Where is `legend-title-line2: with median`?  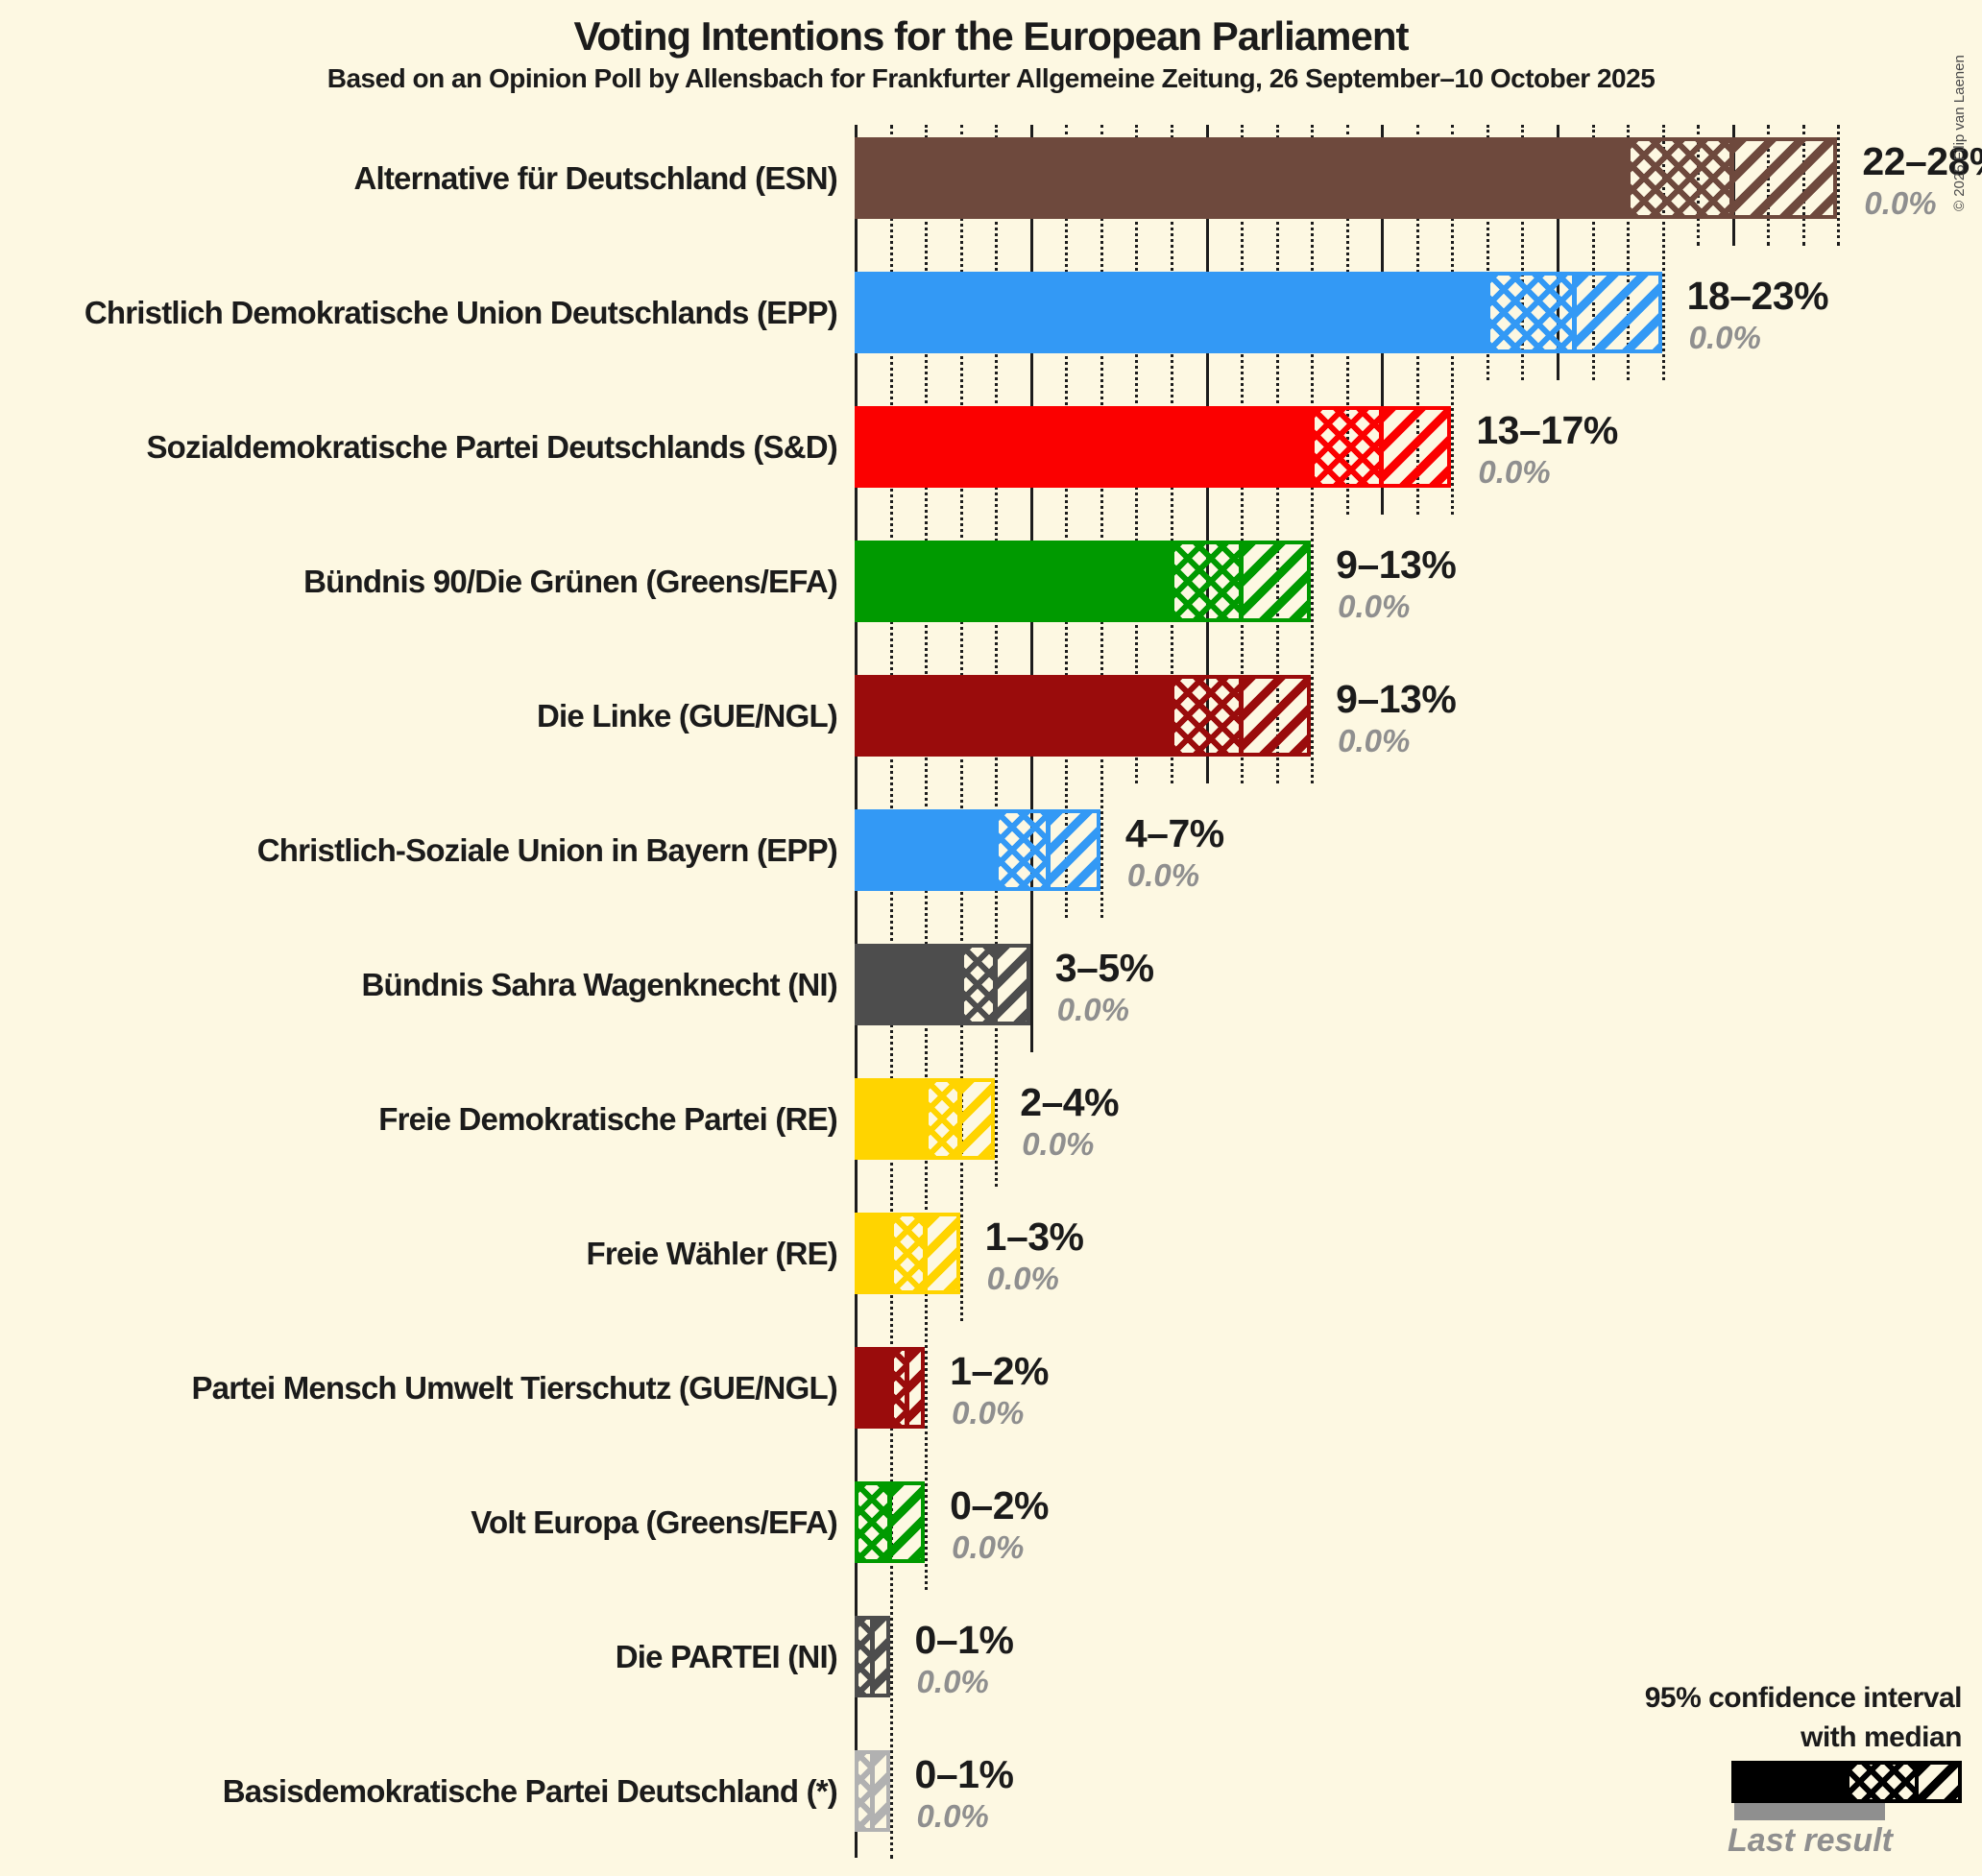
legend-title-line2: with median is located at coordinates (1882, 1737).